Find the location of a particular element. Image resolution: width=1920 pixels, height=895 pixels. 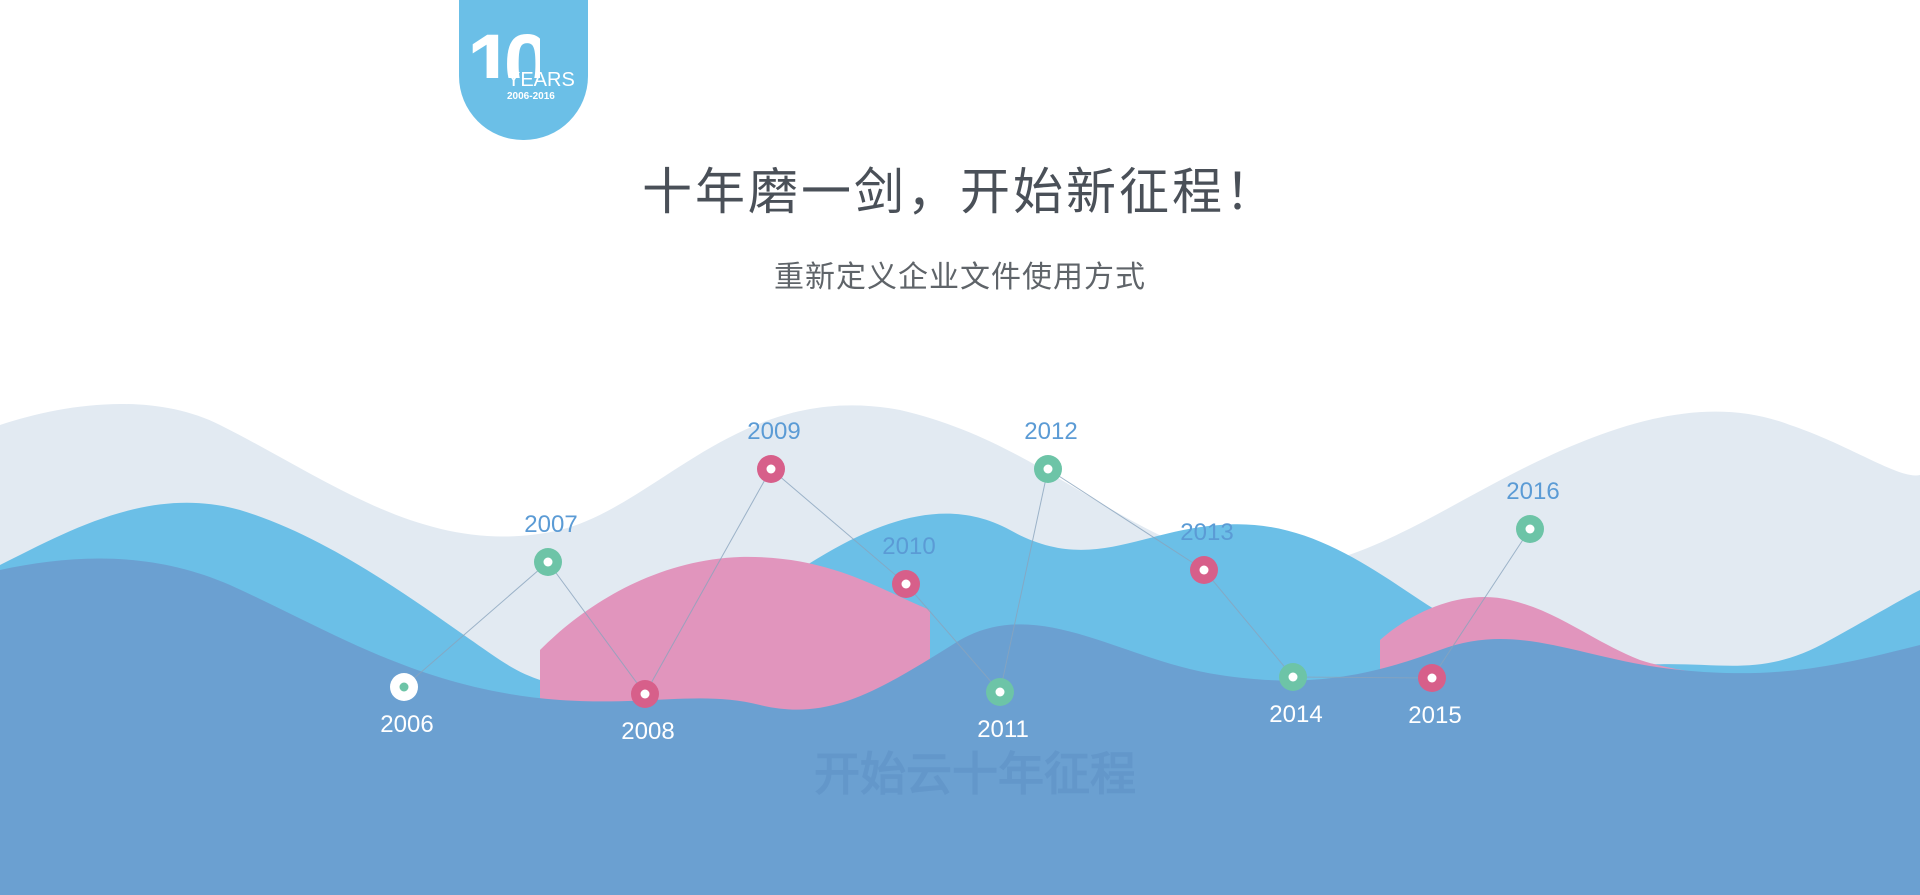

timeline-node-2014: 2014 is located at coordinates (1296, 695).